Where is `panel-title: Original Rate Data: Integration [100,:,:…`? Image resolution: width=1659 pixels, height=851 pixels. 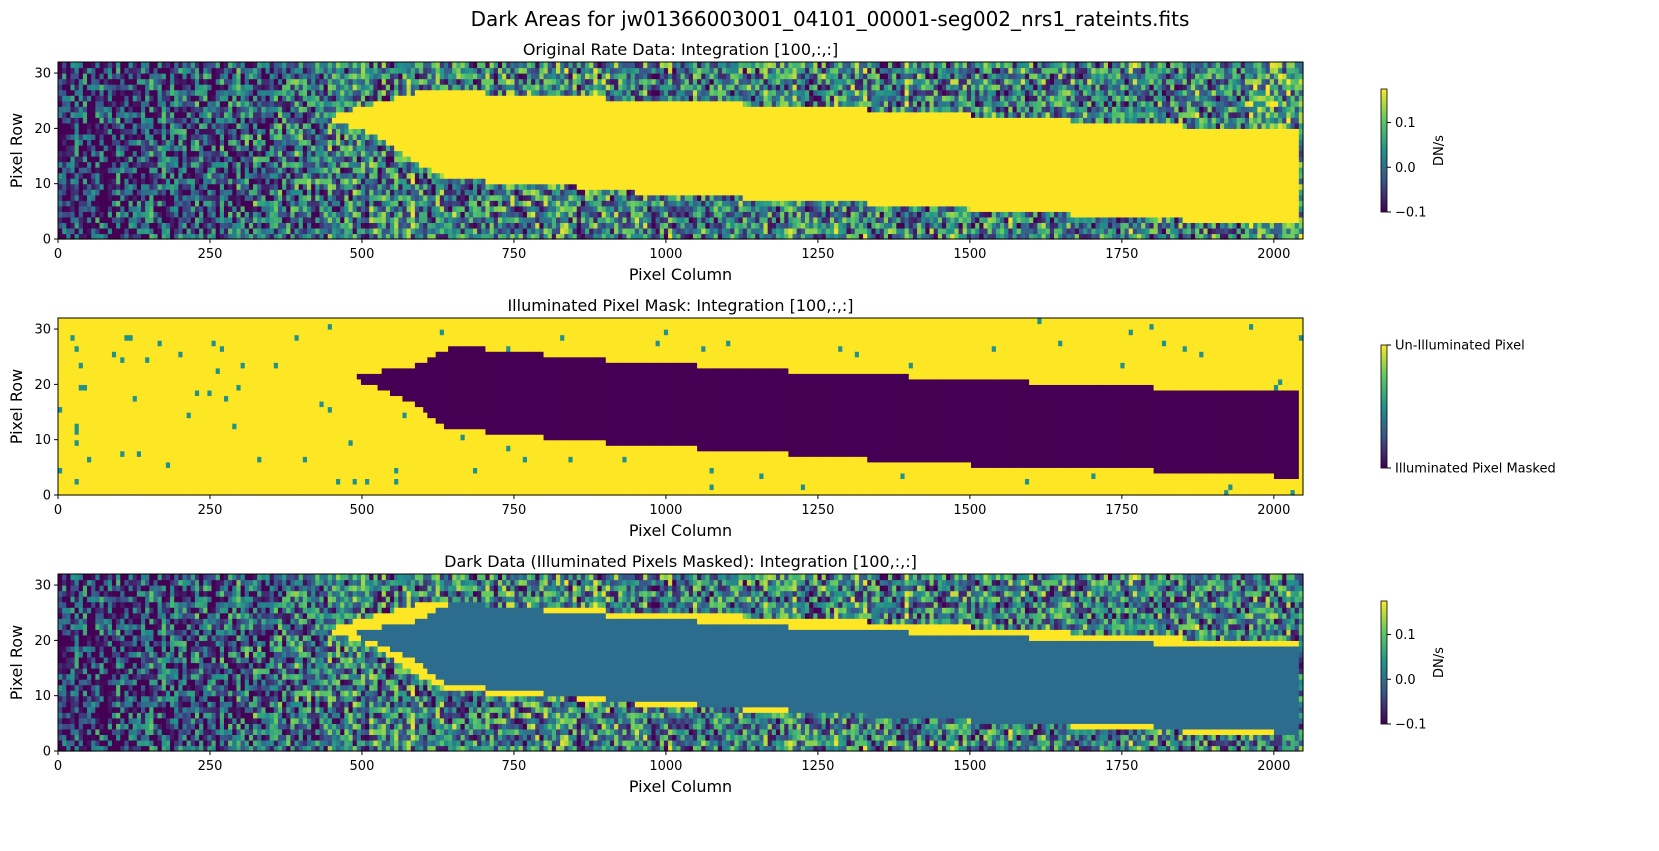 panel-title: Original Rate Data: Integration [100,:,:… is located at coordinates (680, 49).